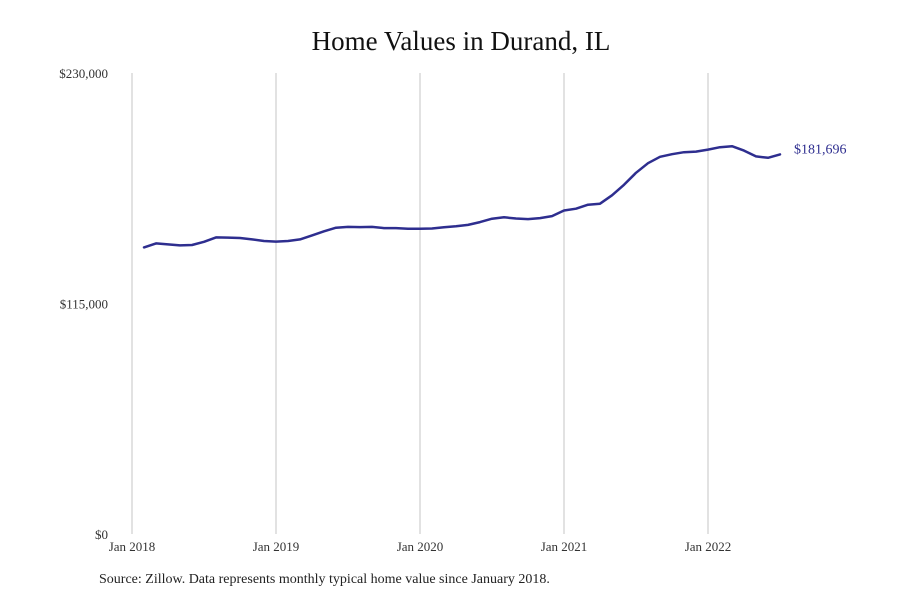 The width and height of the screenshot is (900, 600). I want to click on end-value-label: $181,696, so click(820, 149).